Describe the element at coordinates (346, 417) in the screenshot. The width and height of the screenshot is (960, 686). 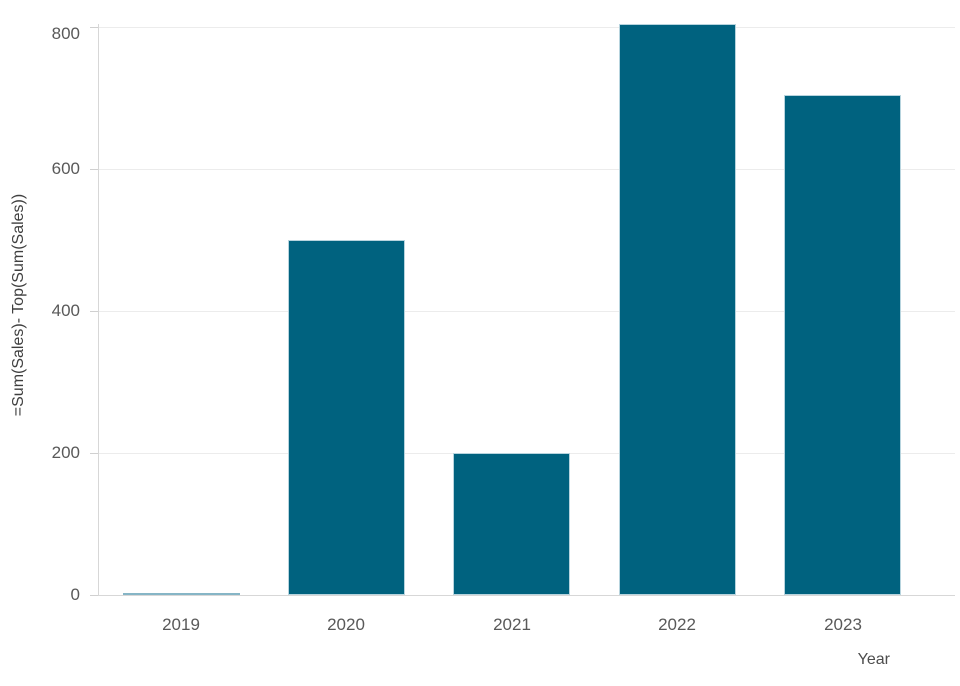
I see `bar-2020` at that location.